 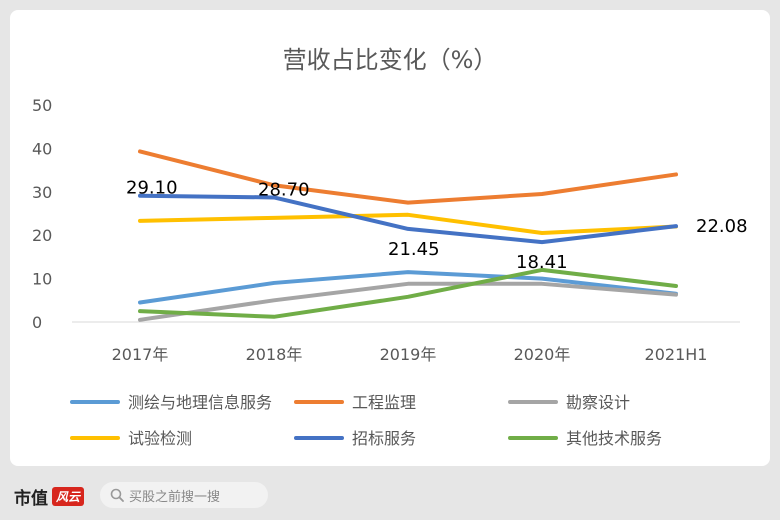 What do you see at coordinates (614, 438) in the screenshot?
I see `legend-label: 其他技术服务` at bounding box center [614, 438].